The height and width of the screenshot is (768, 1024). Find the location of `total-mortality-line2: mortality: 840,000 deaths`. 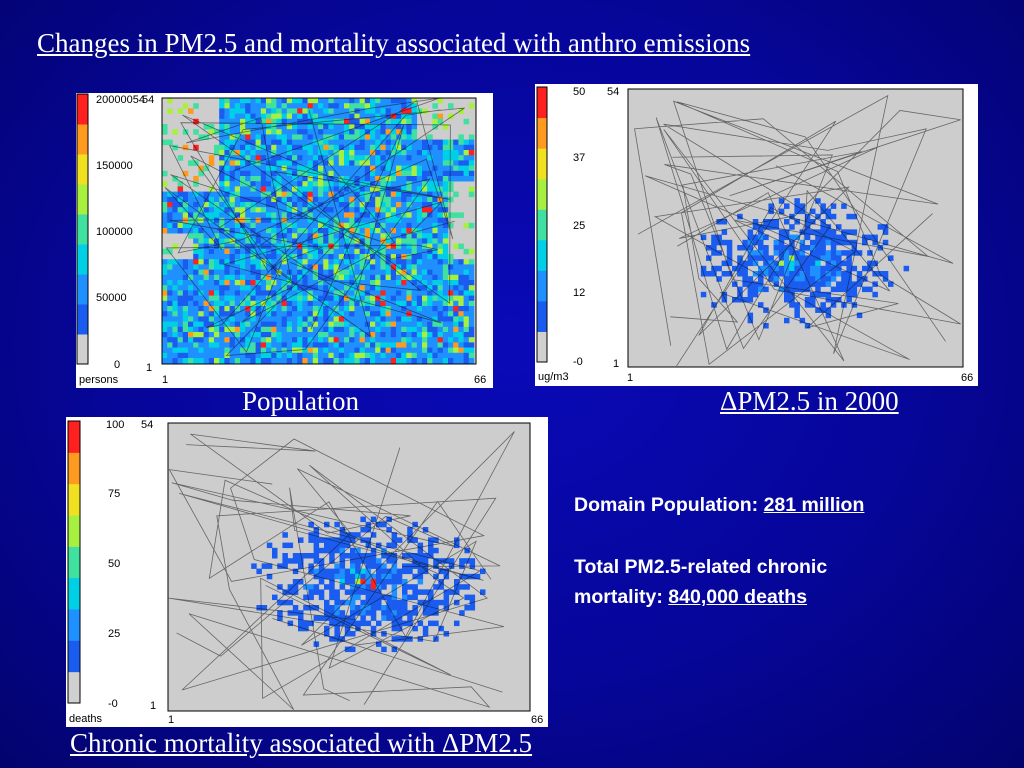

total-mortality-line2: mortality: 840,000 deaths is located at coordinates (700, 597).